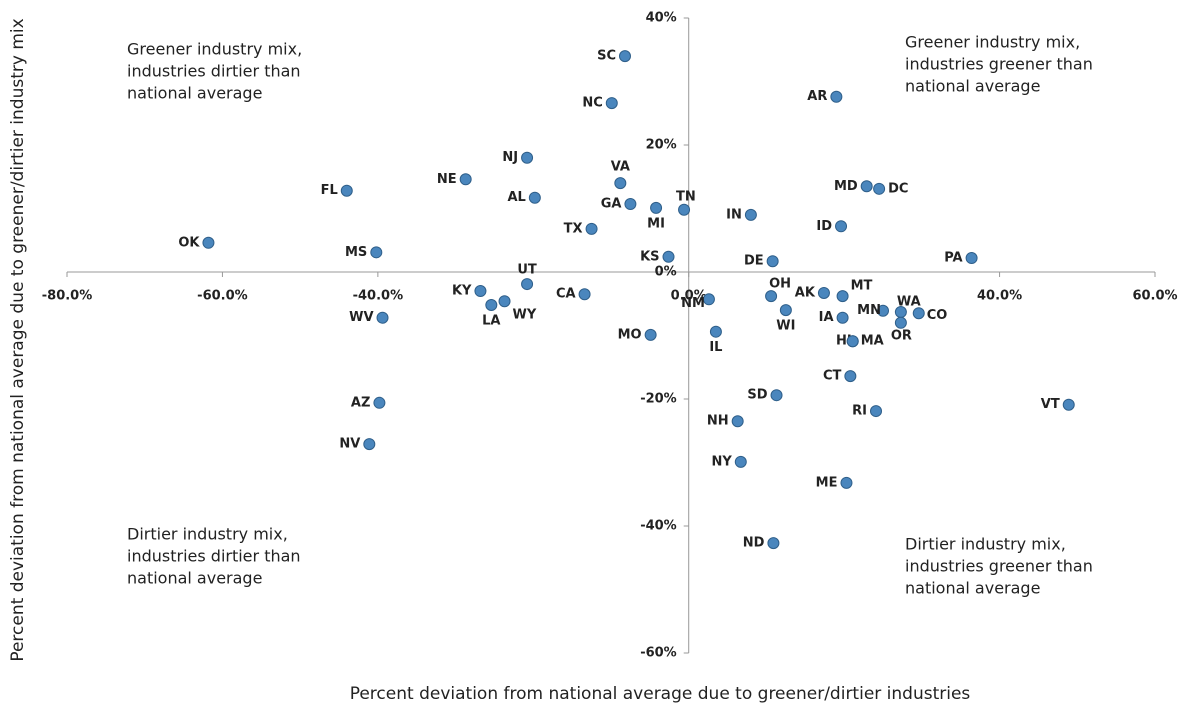 This screenshot has width=1179, height=709. What do you see at coordinates (214, 71) in the screenshot?
I see `quadrant-note: industries dirtier than` at bounding box center [214, 71].